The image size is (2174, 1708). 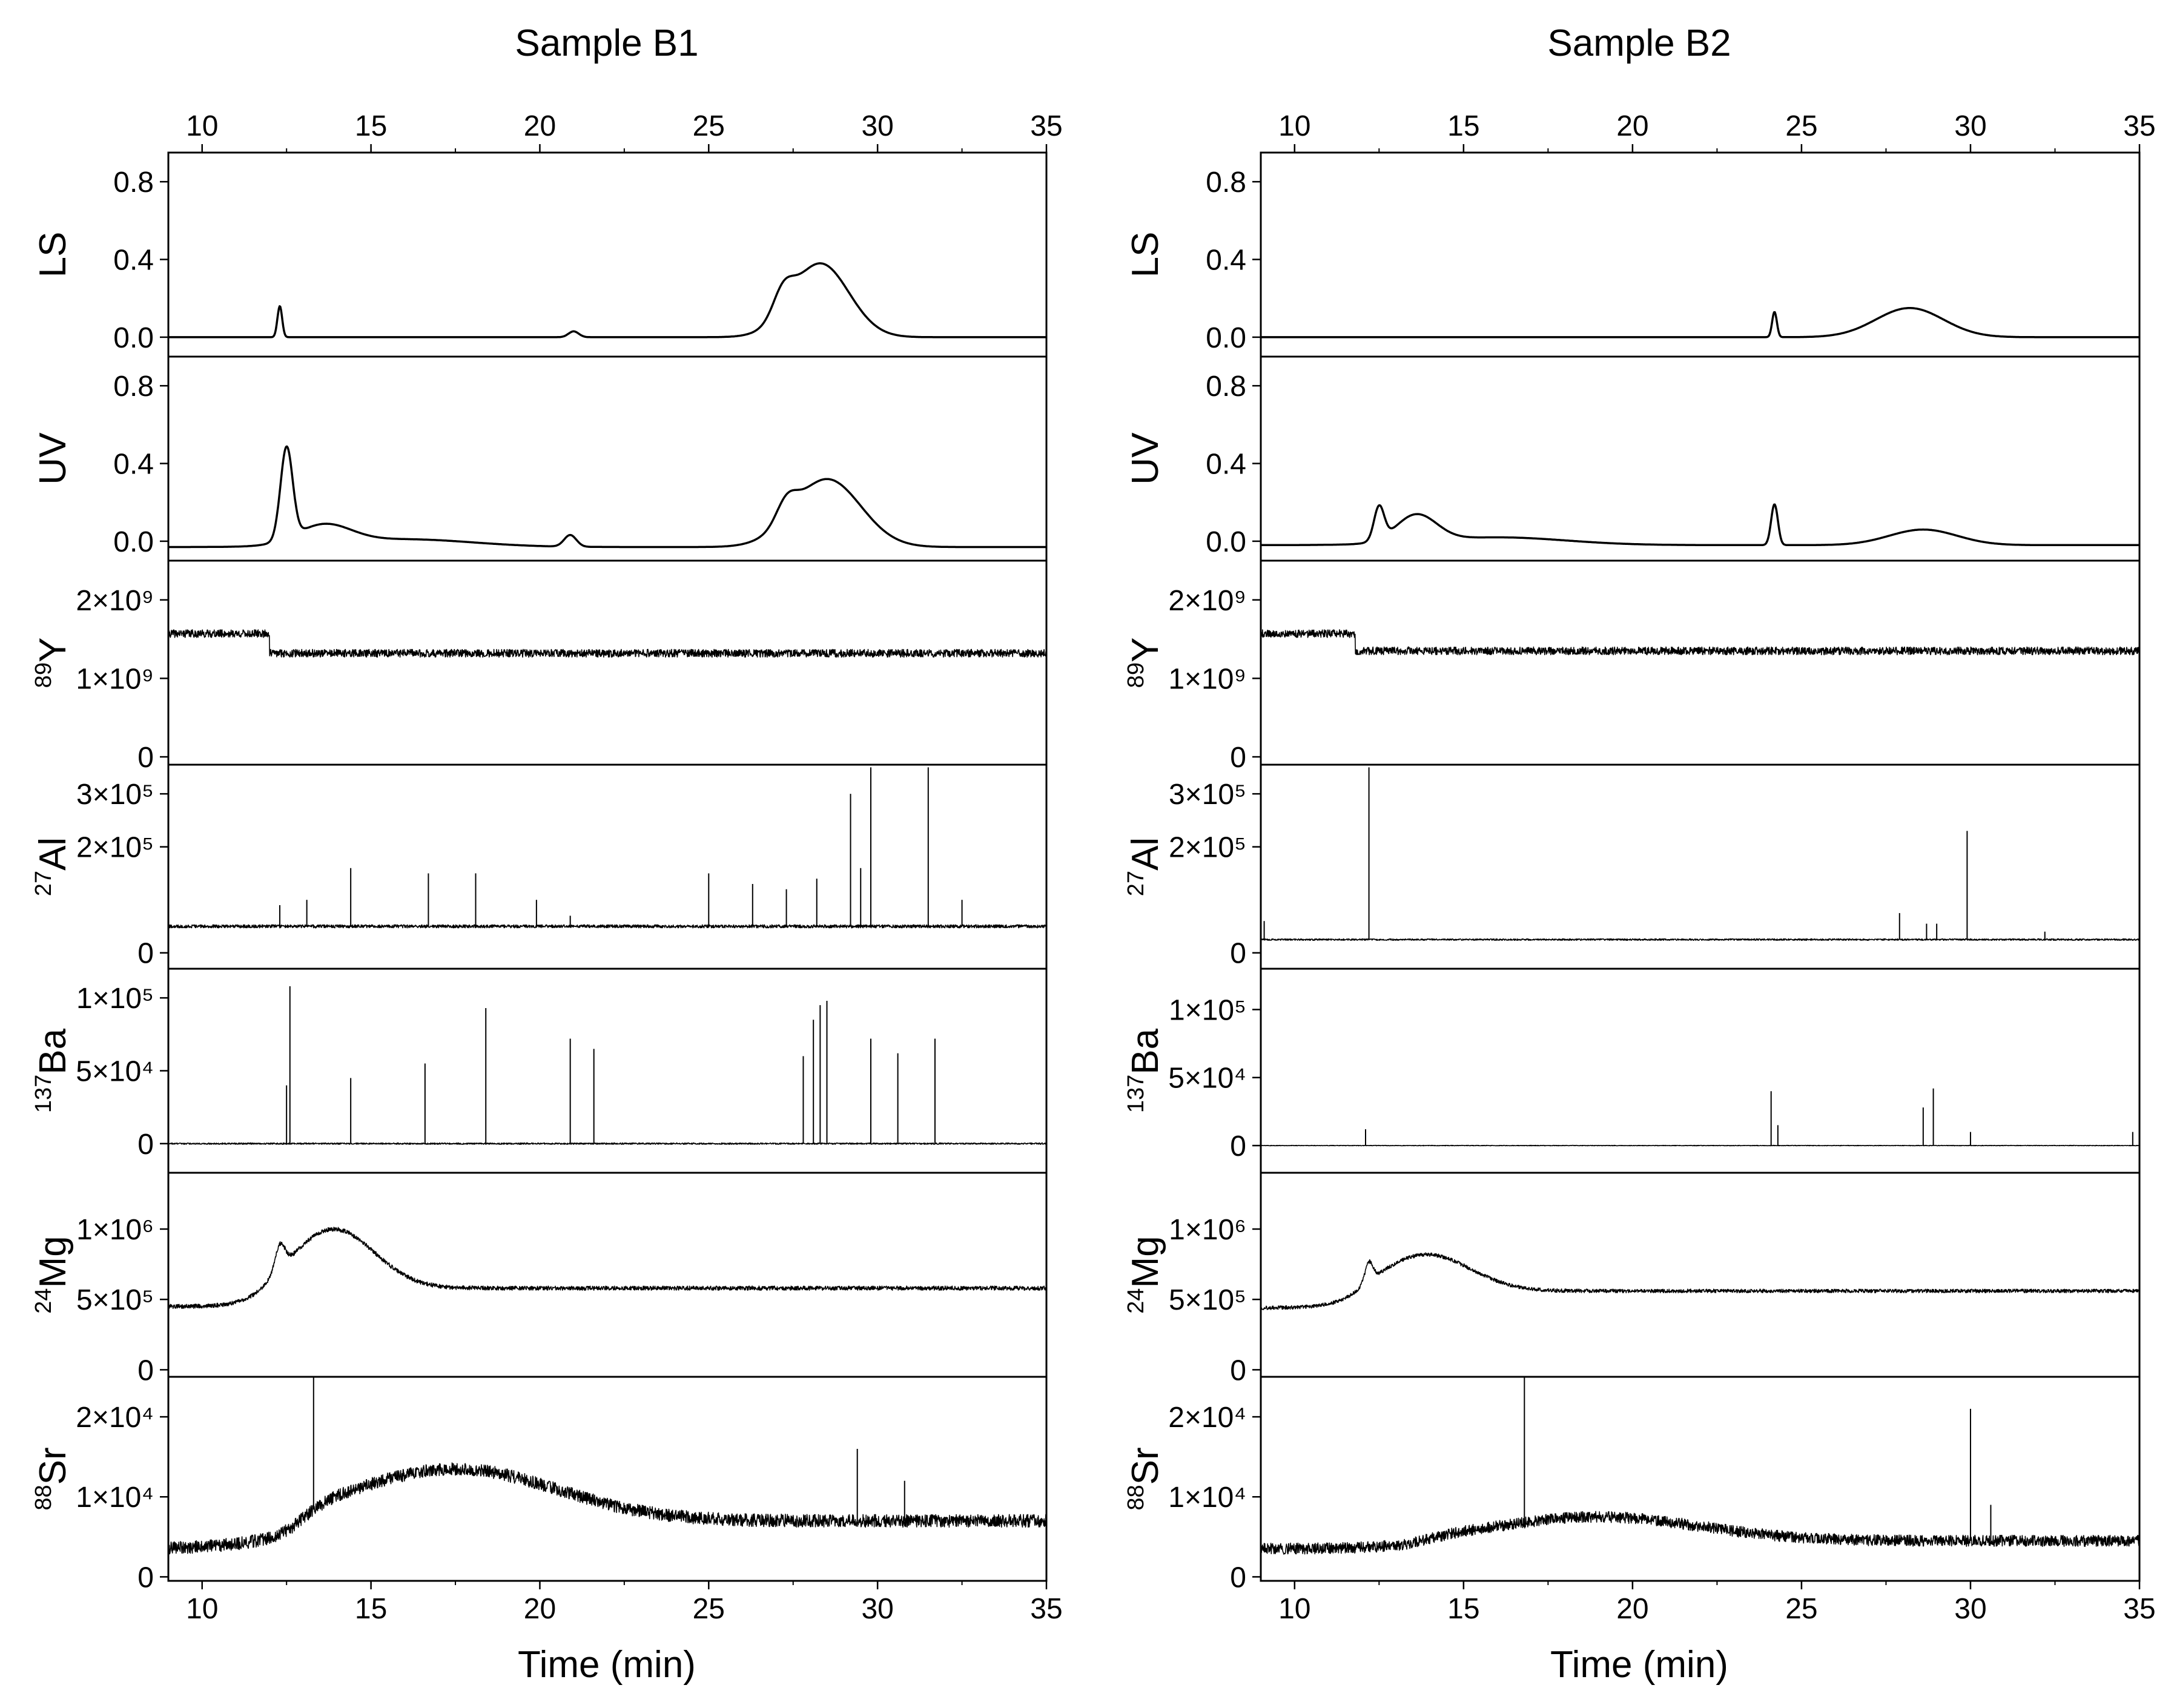 What do you see at coordinates (52, 1070) in the screenshot?
I see `y-axis-label: 137Ba` at bounding box center [52, 1070].